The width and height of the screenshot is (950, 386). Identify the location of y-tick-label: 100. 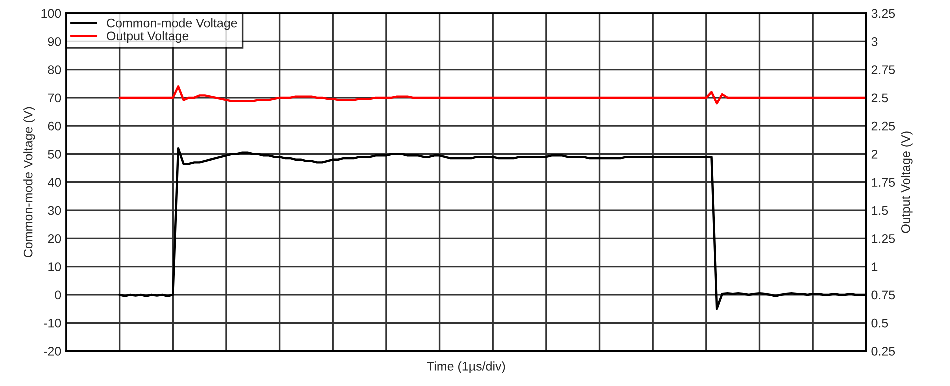
(52, 13).